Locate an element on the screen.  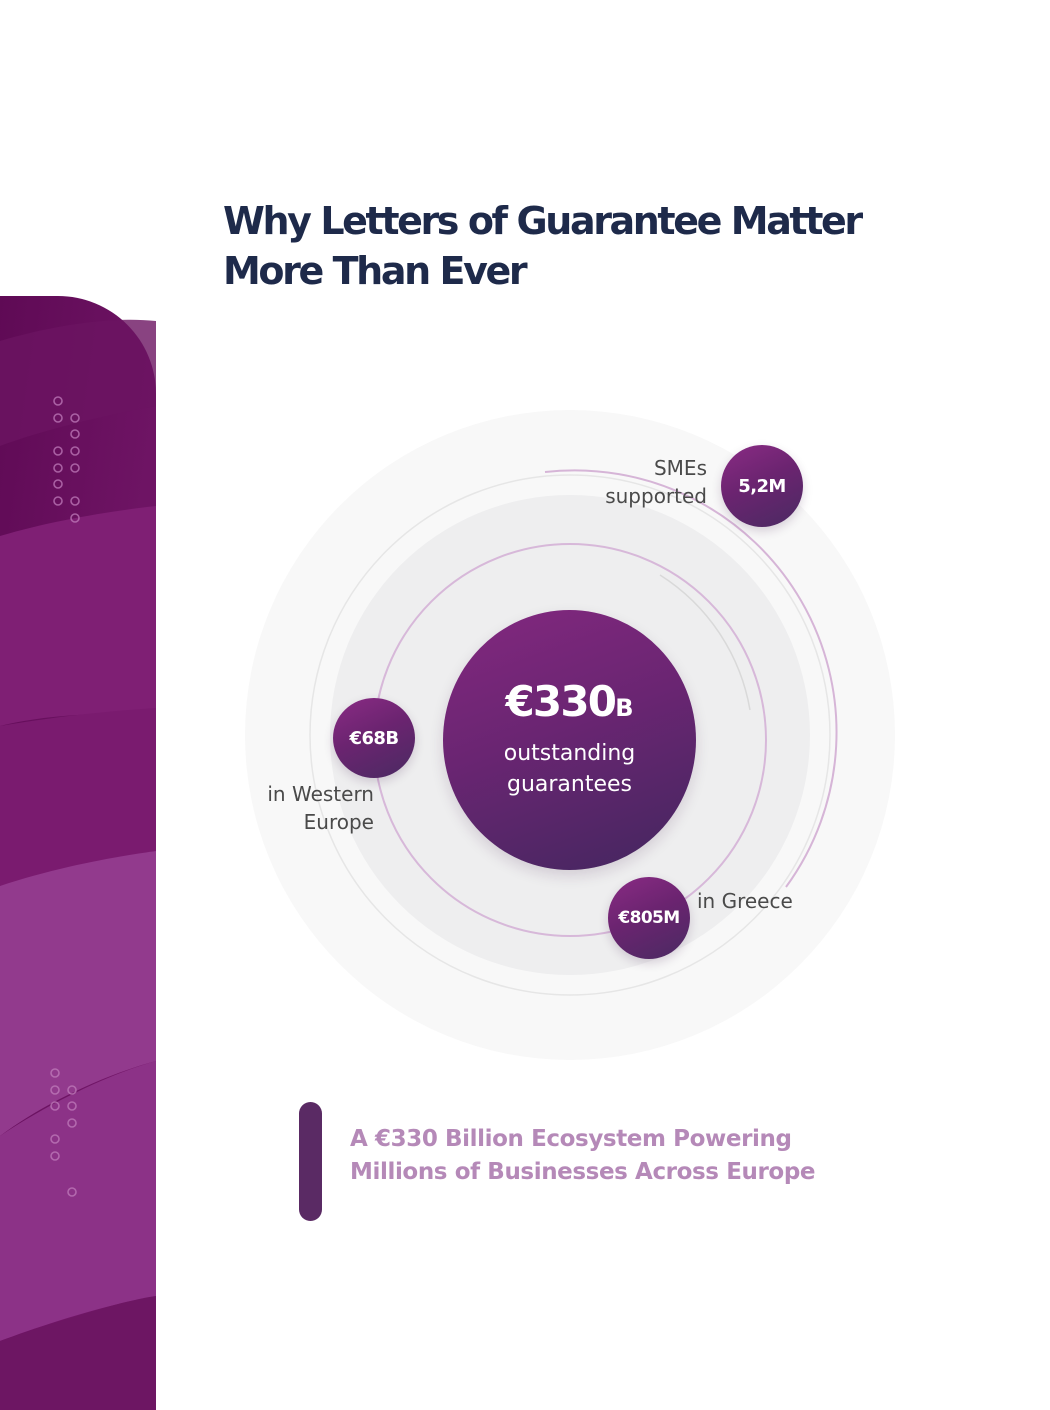
center-caption-line-2: guarantees is located at coordinates (569, 784).